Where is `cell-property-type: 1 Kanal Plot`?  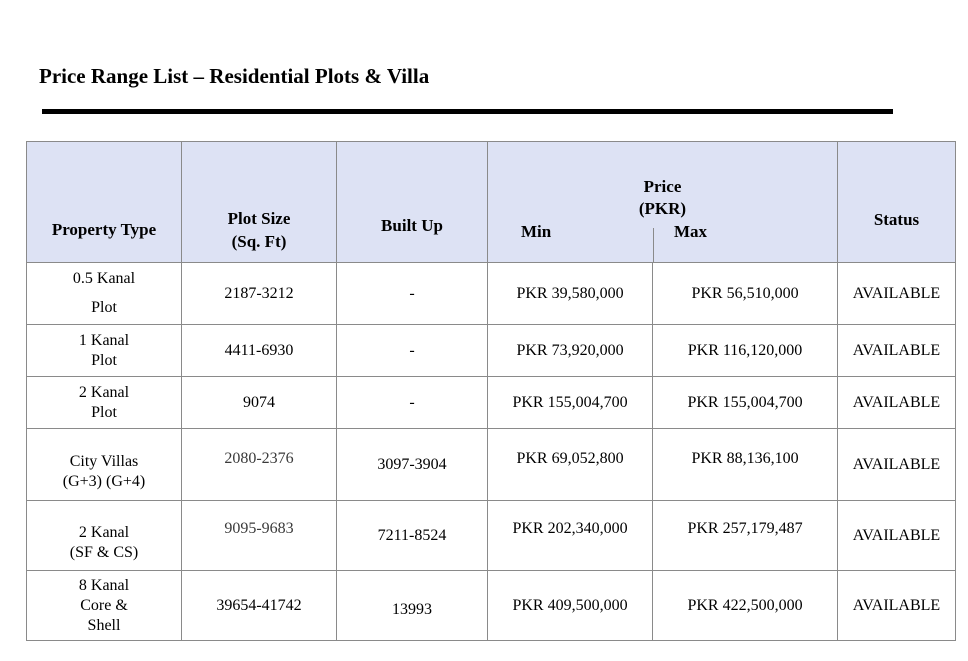
cell-property-type: 1 Kanal Plot is located at coordinates (104, 350).